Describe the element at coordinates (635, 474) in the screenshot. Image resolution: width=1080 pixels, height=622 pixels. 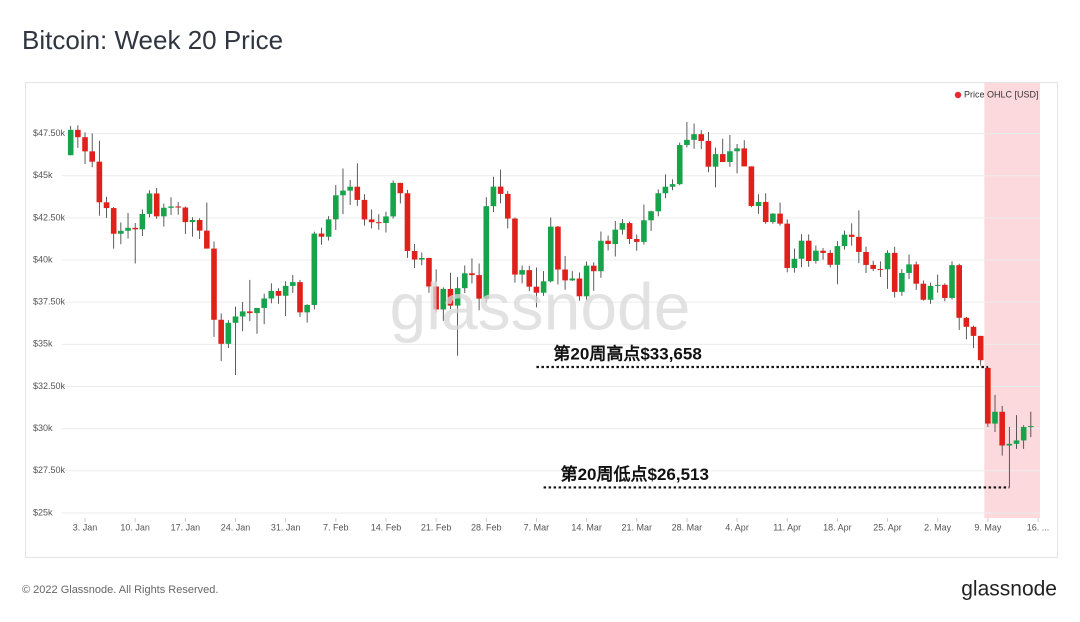
I see `annotation-text: 第20周低点$26,513` at that location.